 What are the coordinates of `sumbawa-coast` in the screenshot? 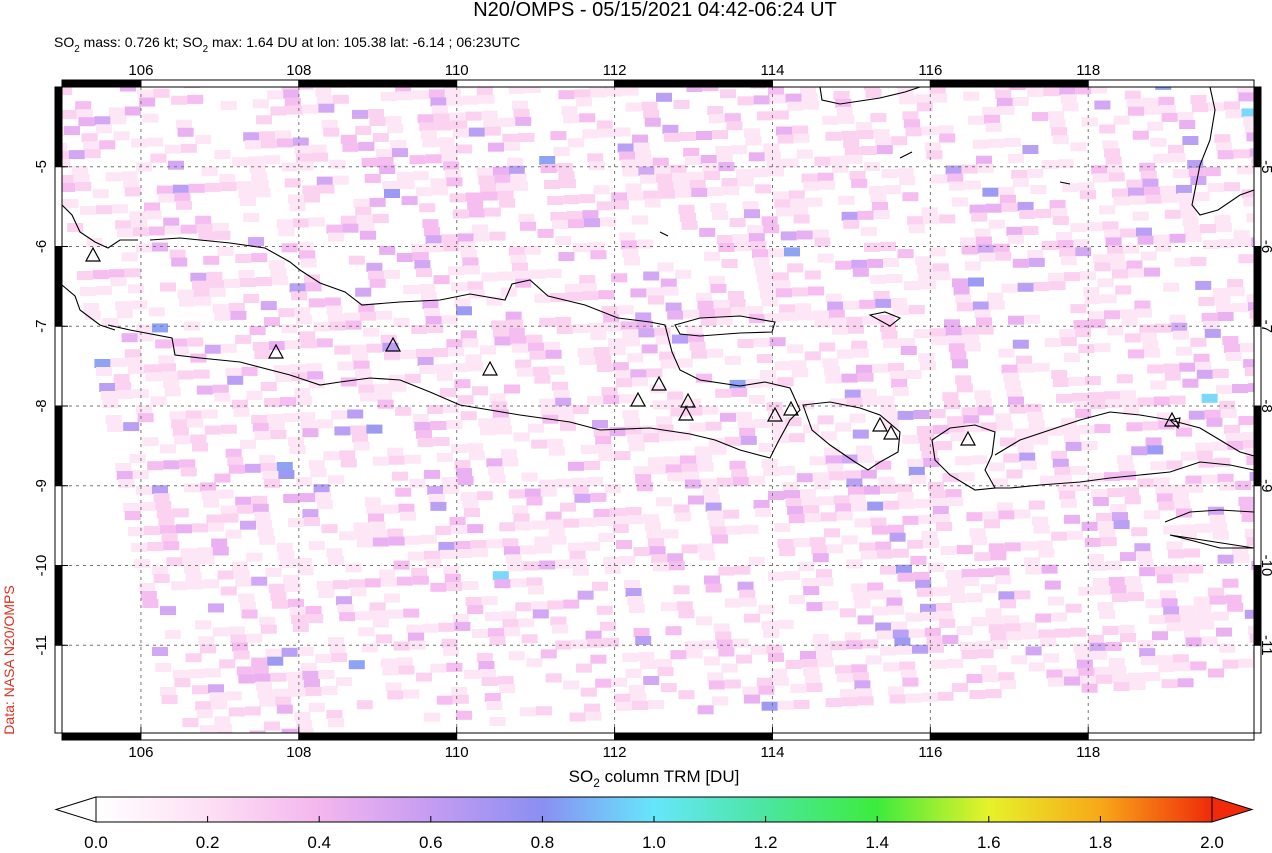 It's located at (1124, 450).